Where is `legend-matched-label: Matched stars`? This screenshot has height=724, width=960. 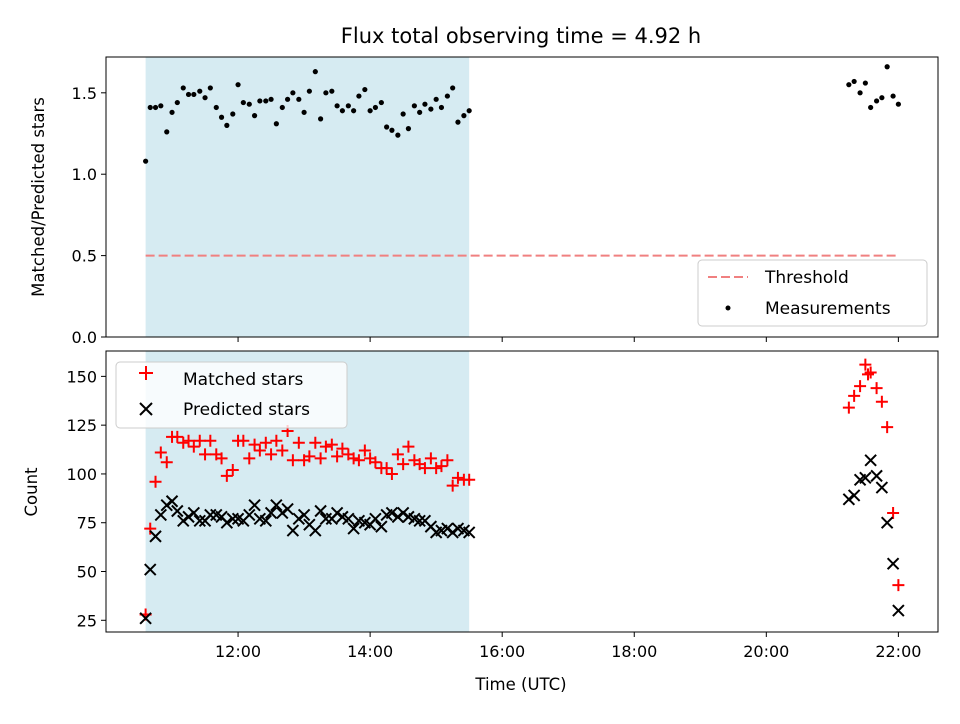
legend-matched-label: Matched stars is located at coordinates (243, 380).